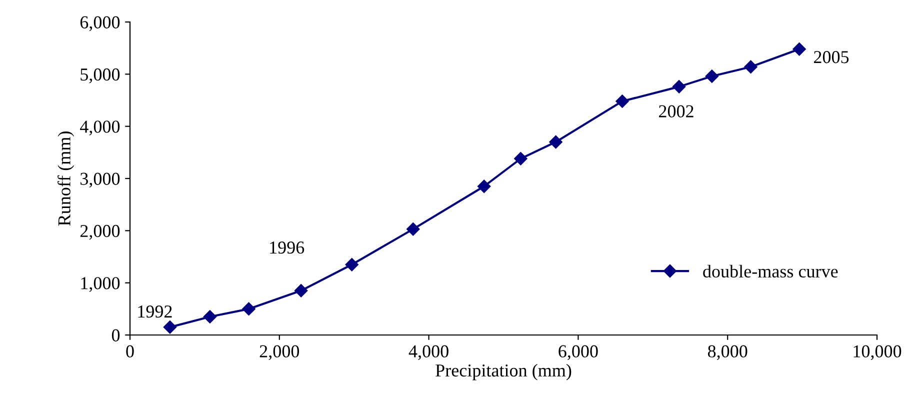 This screenshot has width=912, height=416. Describe the element at coordinates (504, 372) in the screenshot. I see `x-axis-title: Precipitation (mm)` at that location.